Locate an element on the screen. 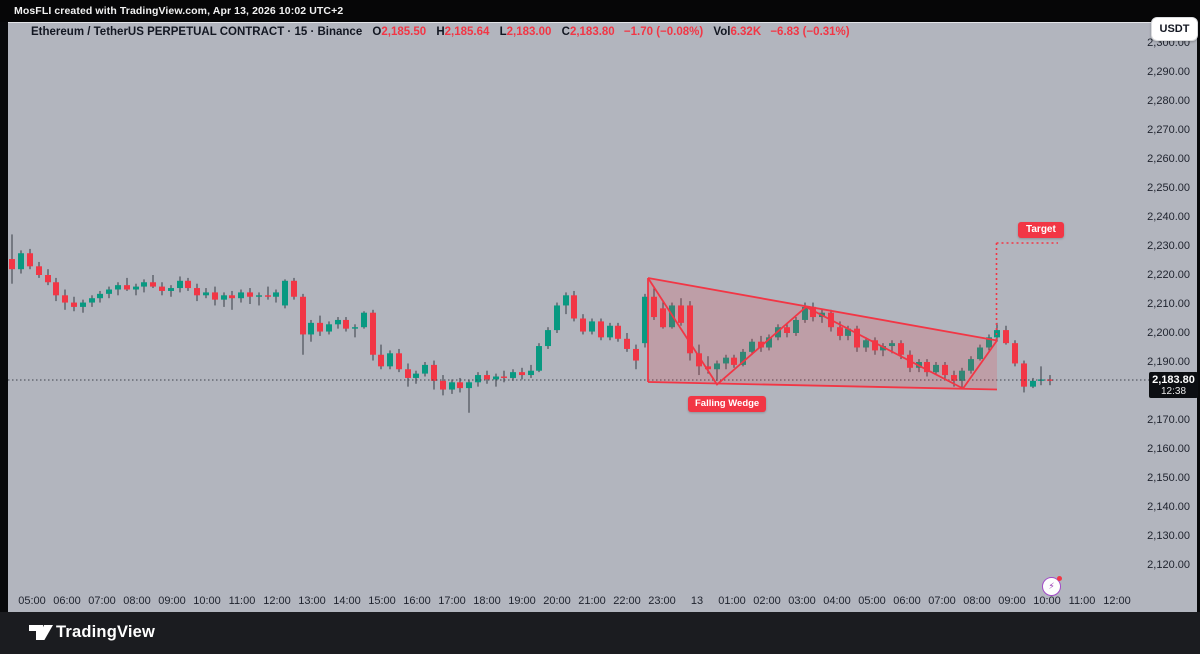 This screenshot has height=654, width=1200. currency-button: USDT is located at coordinates (1174, 29).